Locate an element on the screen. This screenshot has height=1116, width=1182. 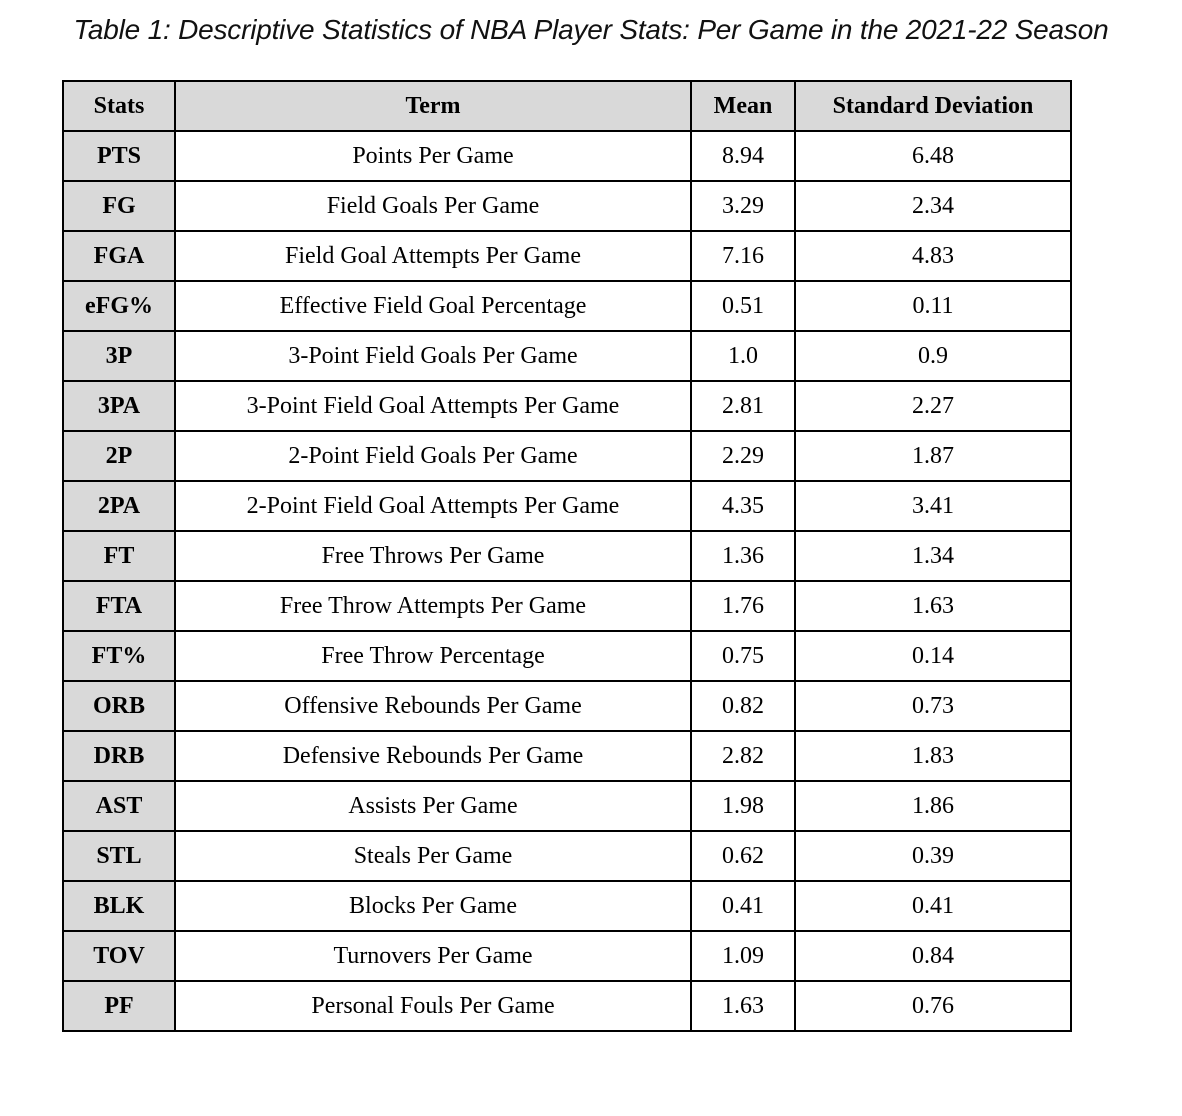
sd-cell: 1.34 is located at coordinates (933, 556).